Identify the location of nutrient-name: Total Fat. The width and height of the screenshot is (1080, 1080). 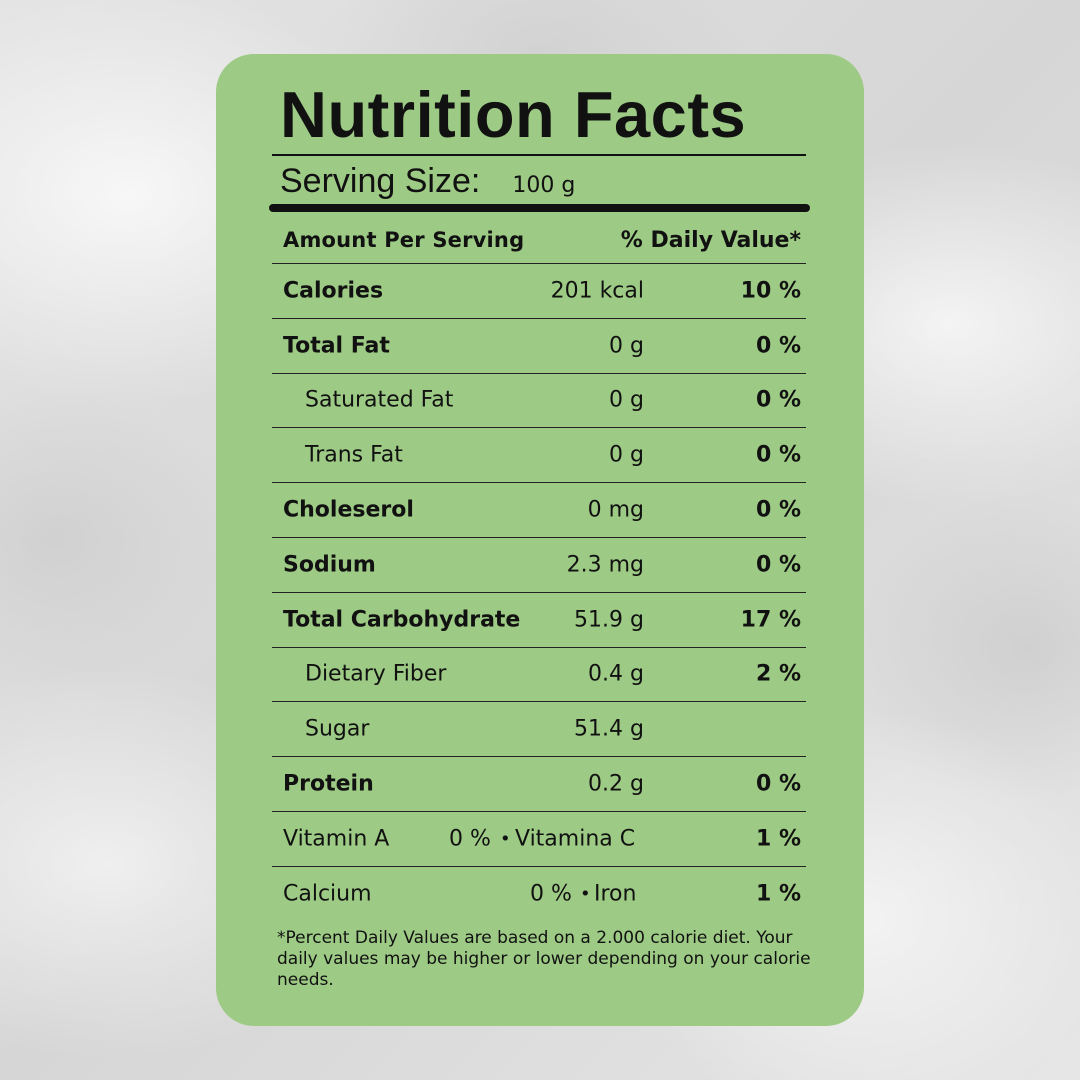
(336, 346).